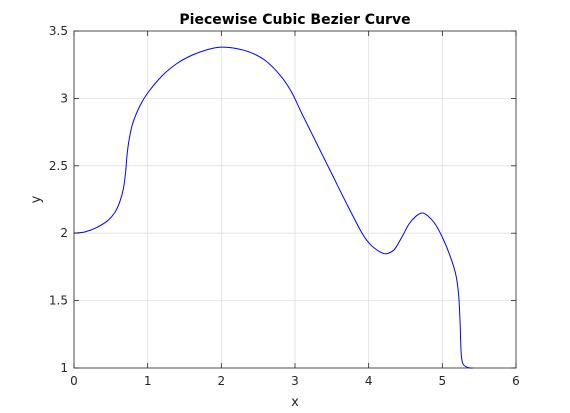  What do you see at coordinates (222, 381) in the screenshot?
I see `x-tick-label: 2` at bounding box center [222, 381].